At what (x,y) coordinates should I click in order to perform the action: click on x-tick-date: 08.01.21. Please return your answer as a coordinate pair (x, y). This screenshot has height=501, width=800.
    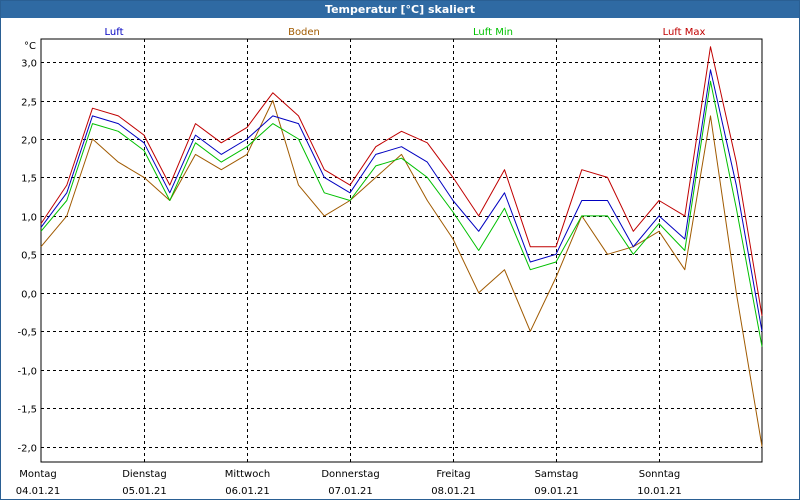
    Looking at the image, I should click on (453, 491).